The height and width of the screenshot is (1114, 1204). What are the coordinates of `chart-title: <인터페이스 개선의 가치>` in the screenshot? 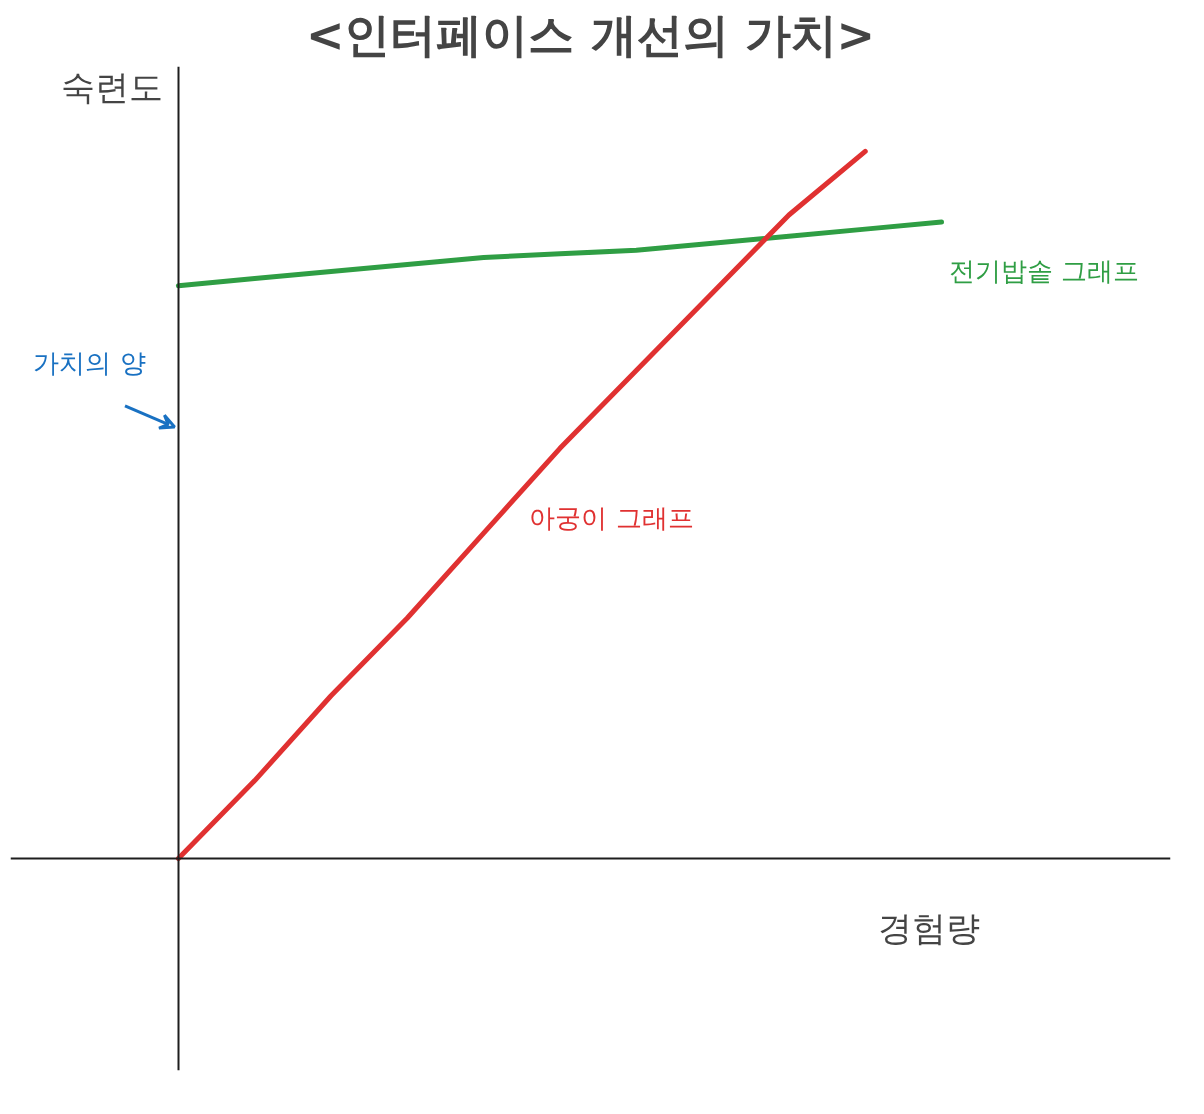 It's located at (590, 34).